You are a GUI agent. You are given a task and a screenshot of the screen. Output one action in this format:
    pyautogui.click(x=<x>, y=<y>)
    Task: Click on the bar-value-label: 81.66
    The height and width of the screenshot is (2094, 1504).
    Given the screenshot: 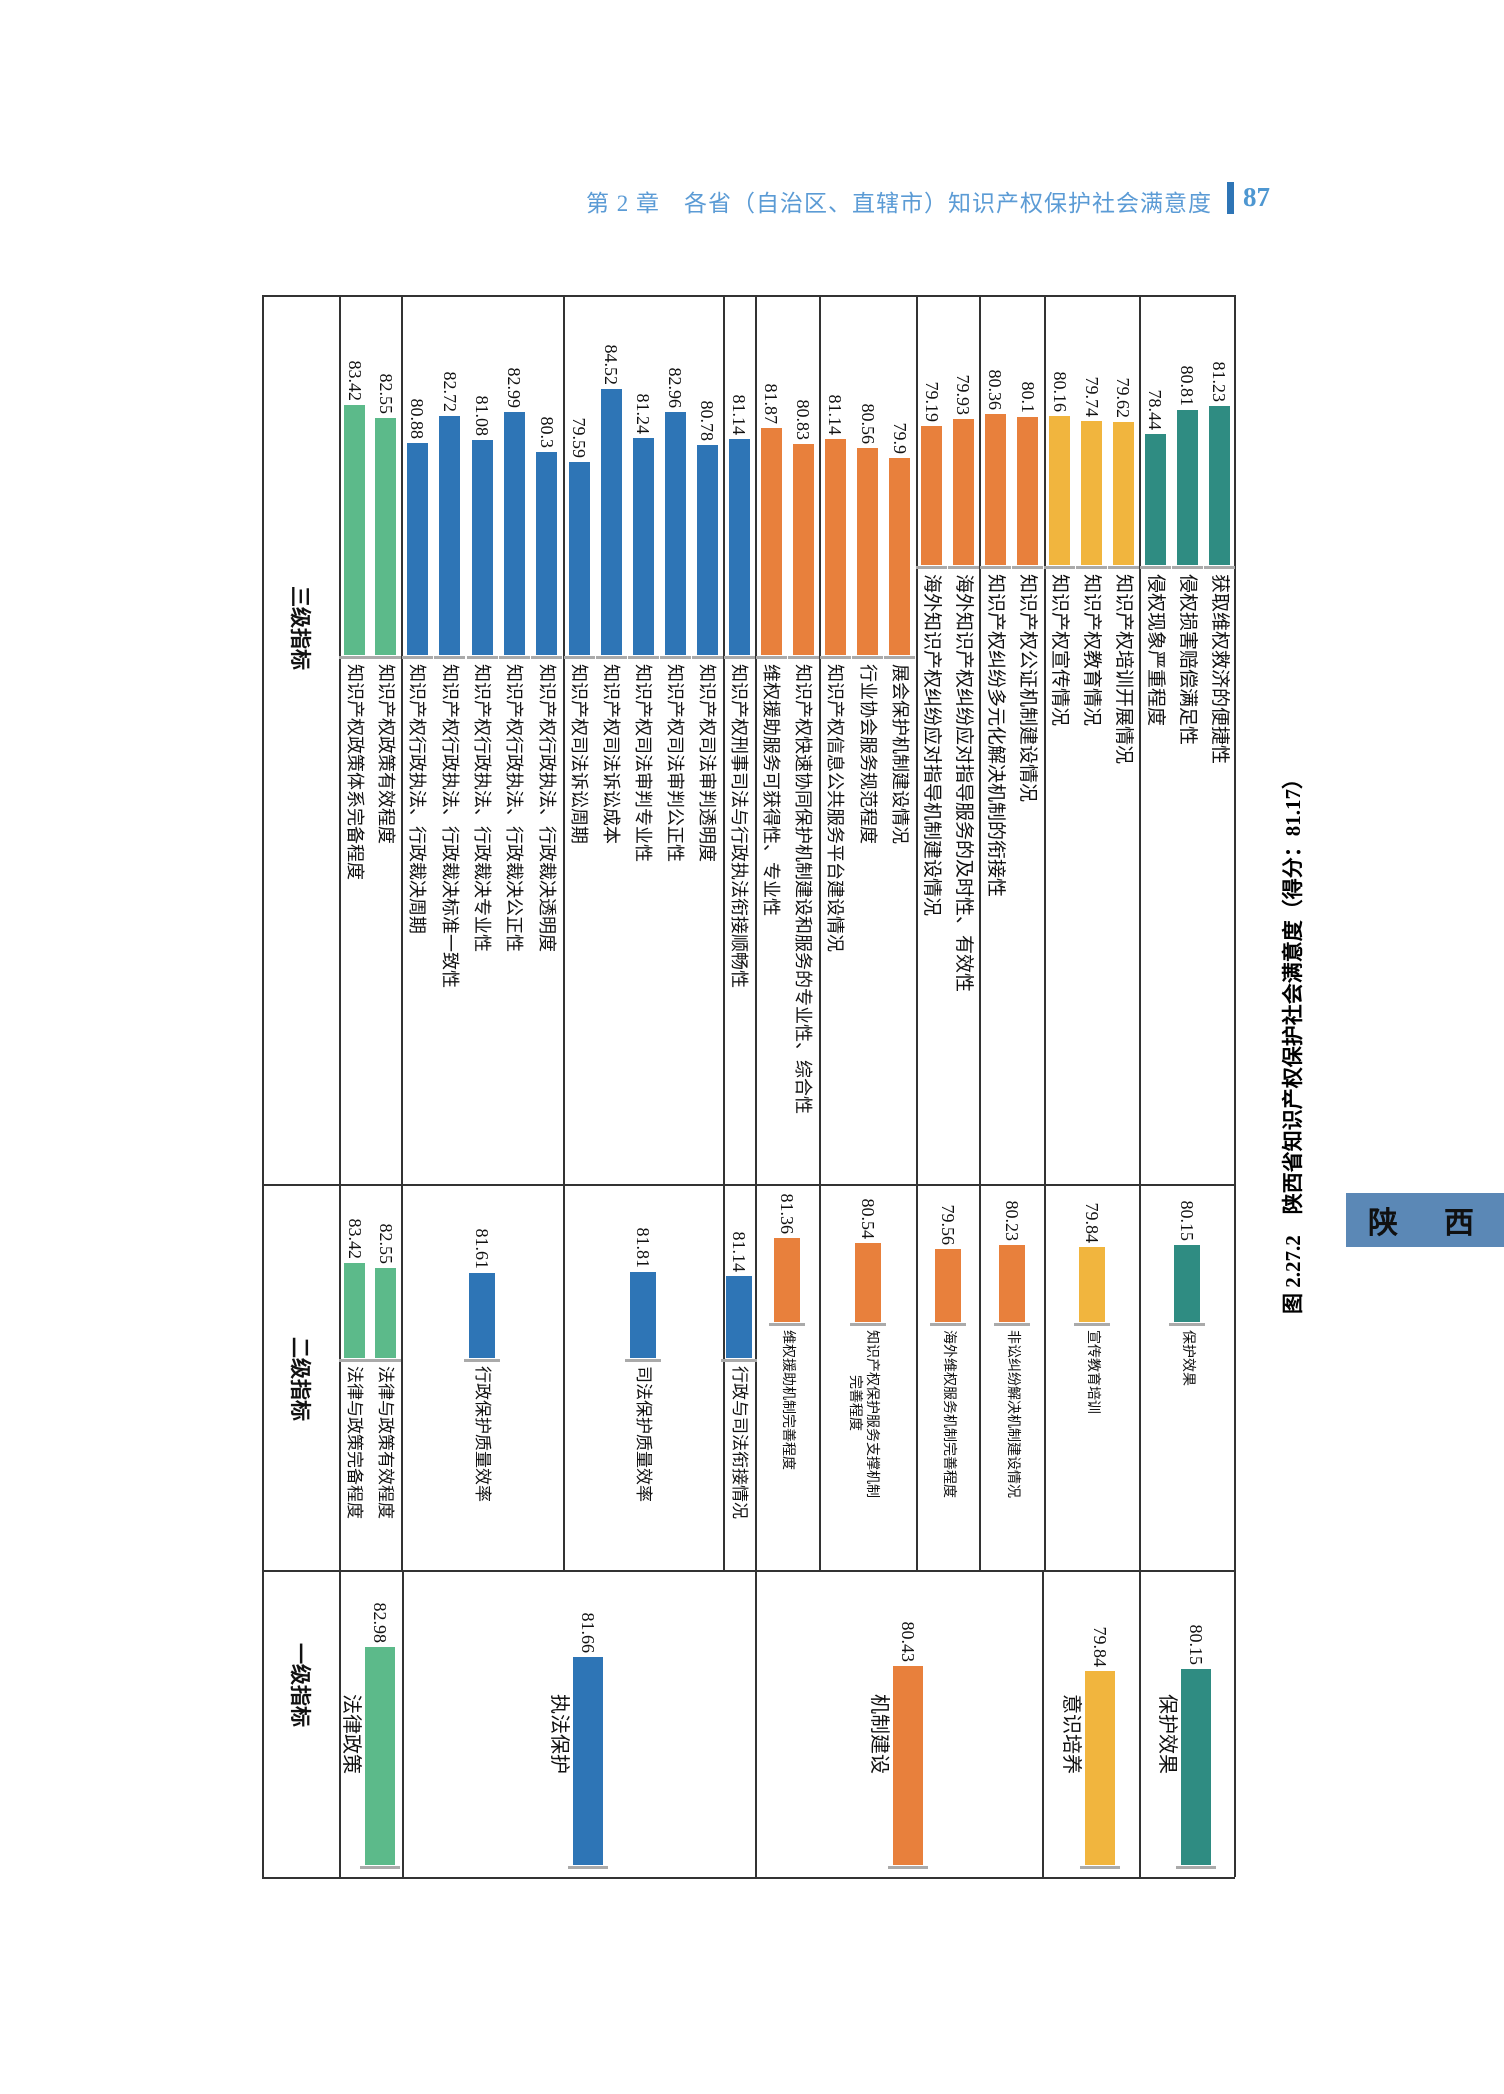 What is the action you would take?
    pyautogui.click(x=587, y=1633)
    